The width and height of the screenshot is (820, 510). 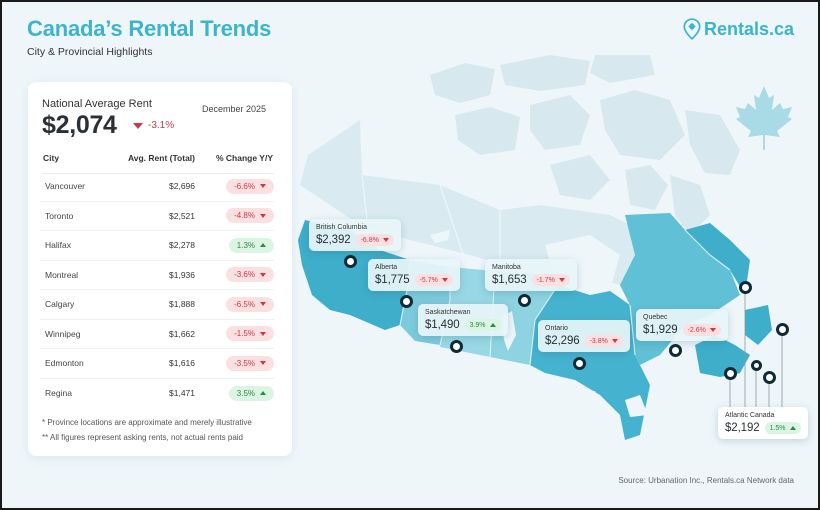 What do you see at coordinates (769, 377) in the screenshot?
I see `pin-nova-scotia` at bounding box center [769, 377].